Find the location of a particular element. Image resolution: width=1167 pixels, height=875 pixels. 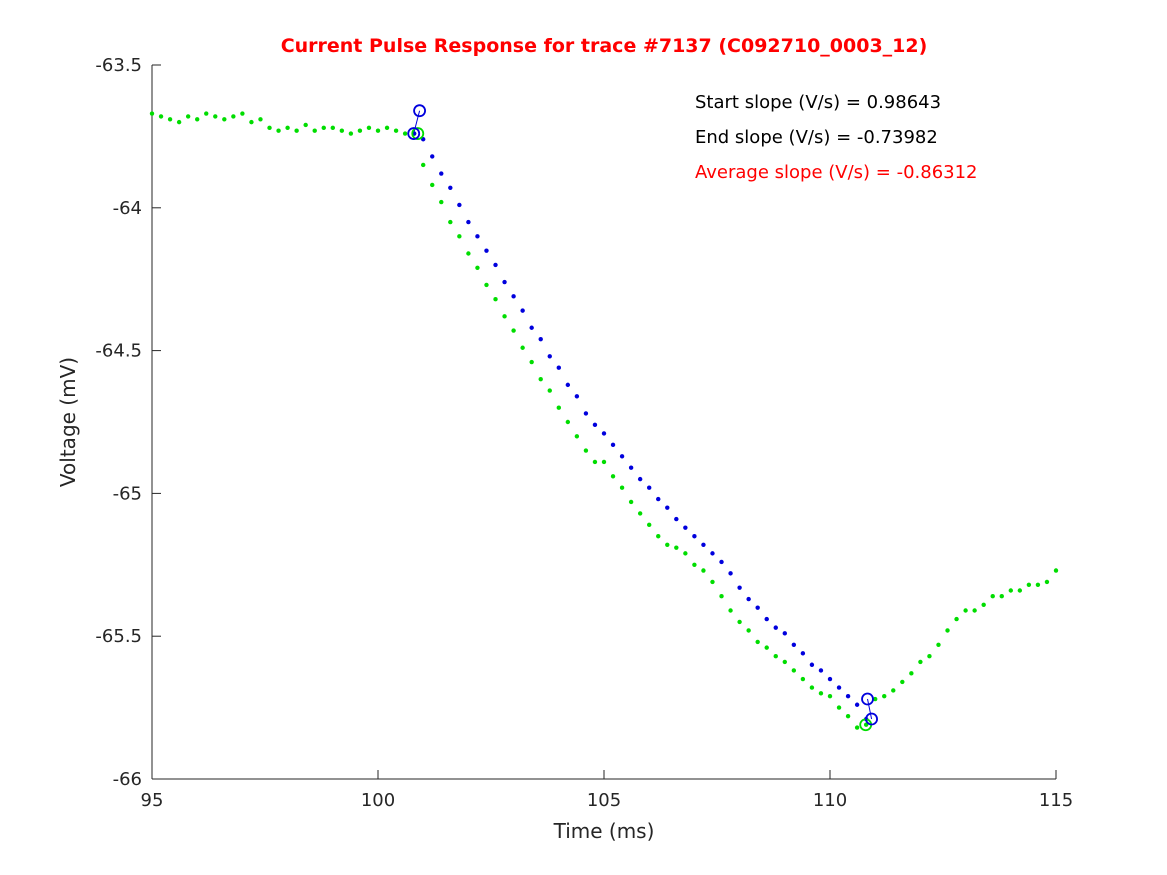

annotation-start-slope: Start slope (V/s) = 0.98643 is located at coordinates (818, 102).